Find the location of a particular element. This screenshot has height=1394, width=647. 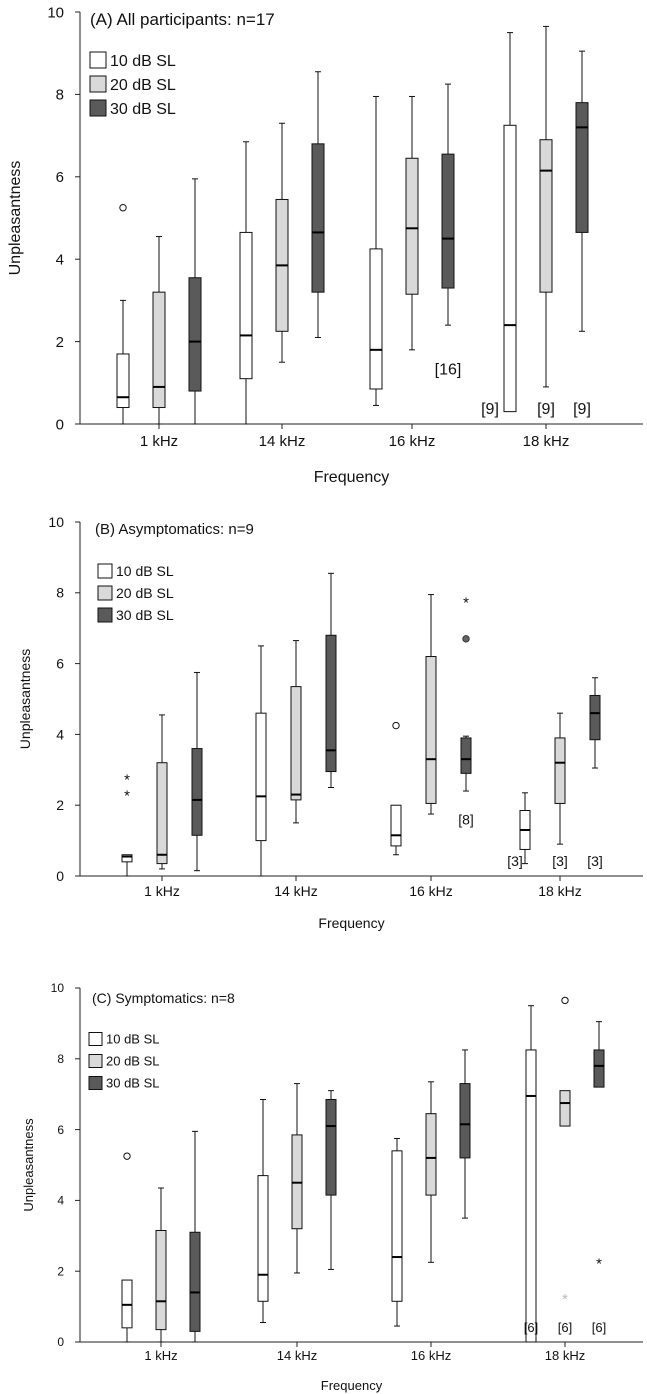

box-plot: [6] is located at coordinates (531, 1174).